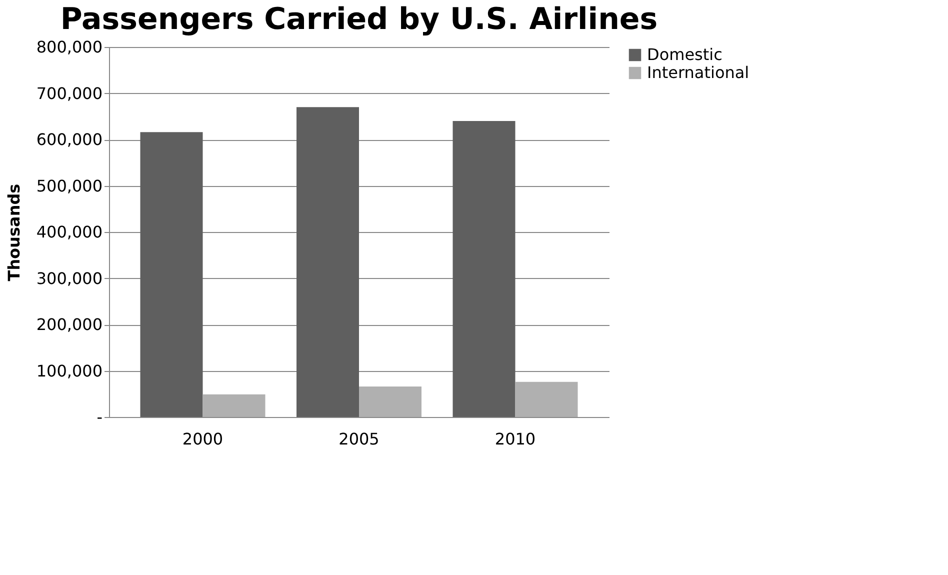 This screenshot has height=575, width=948. What do you see at coordinates (69, 139) in the screenshot?
I see `y-tick-label: 600,000` at bounding box center [69, 139].